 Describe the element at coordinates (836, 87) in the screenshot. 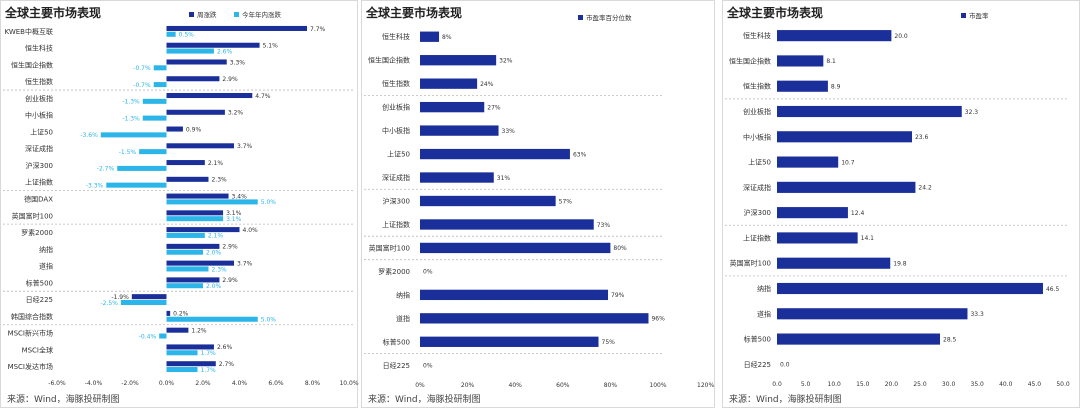

I see `data-label: 8.9` at that location.